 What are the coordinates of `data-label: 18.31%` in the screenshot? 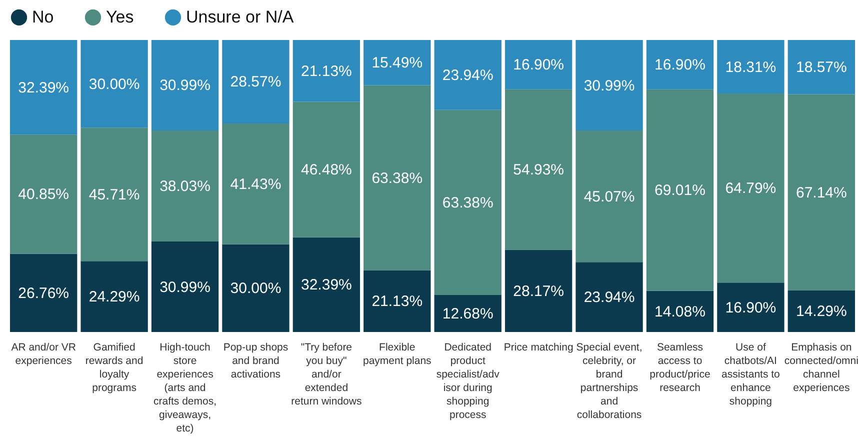 It's located at (750, 67).